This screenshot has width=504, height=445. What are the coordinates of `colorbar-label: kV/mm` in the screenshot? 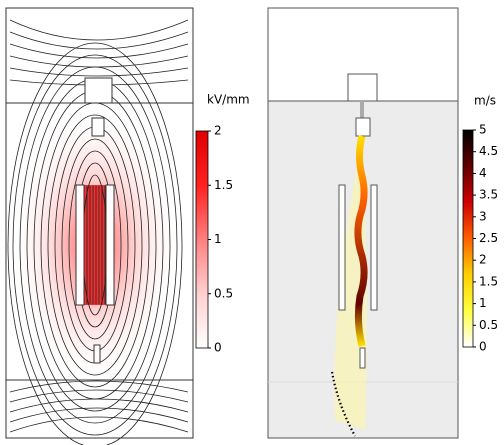 It's located at (228, 100).